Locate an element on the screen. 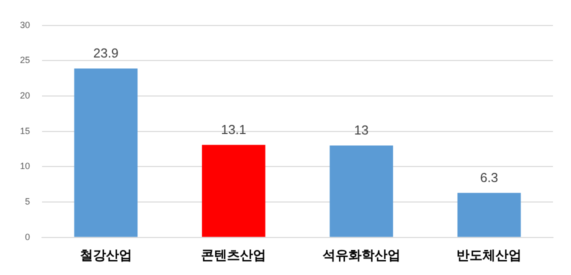  y-tick-label: 20 is located at coordinates (25, 95).